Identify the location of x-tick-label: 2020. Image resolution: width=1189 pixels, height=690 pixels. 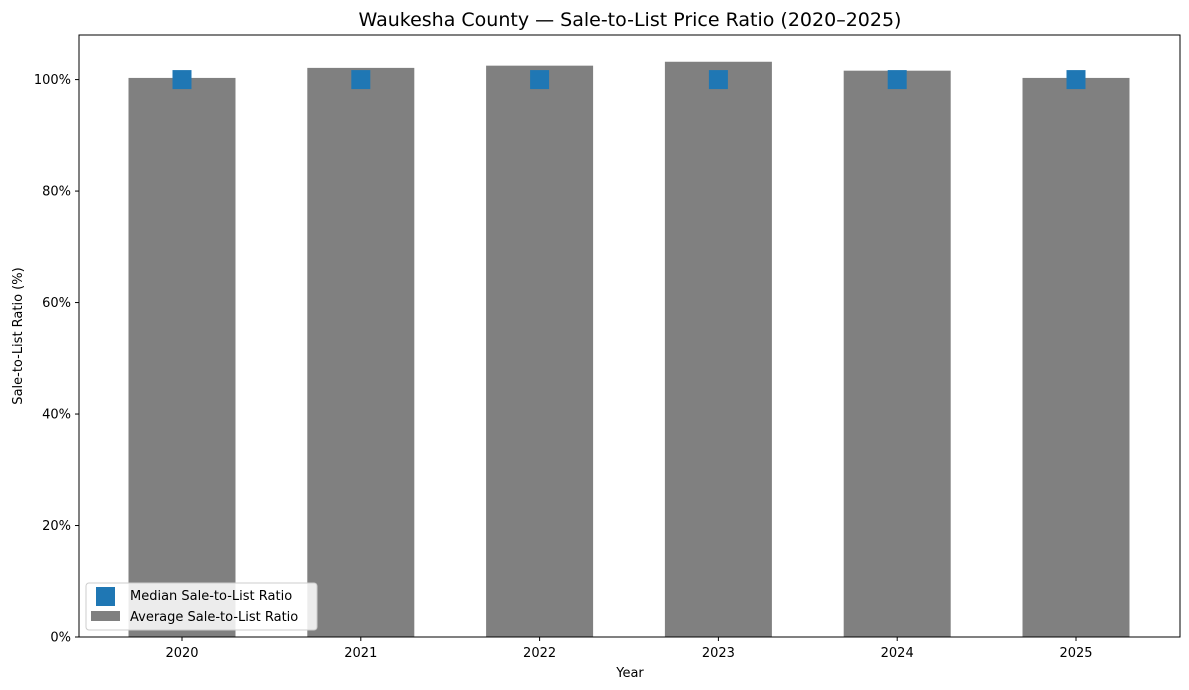
(181, 653).